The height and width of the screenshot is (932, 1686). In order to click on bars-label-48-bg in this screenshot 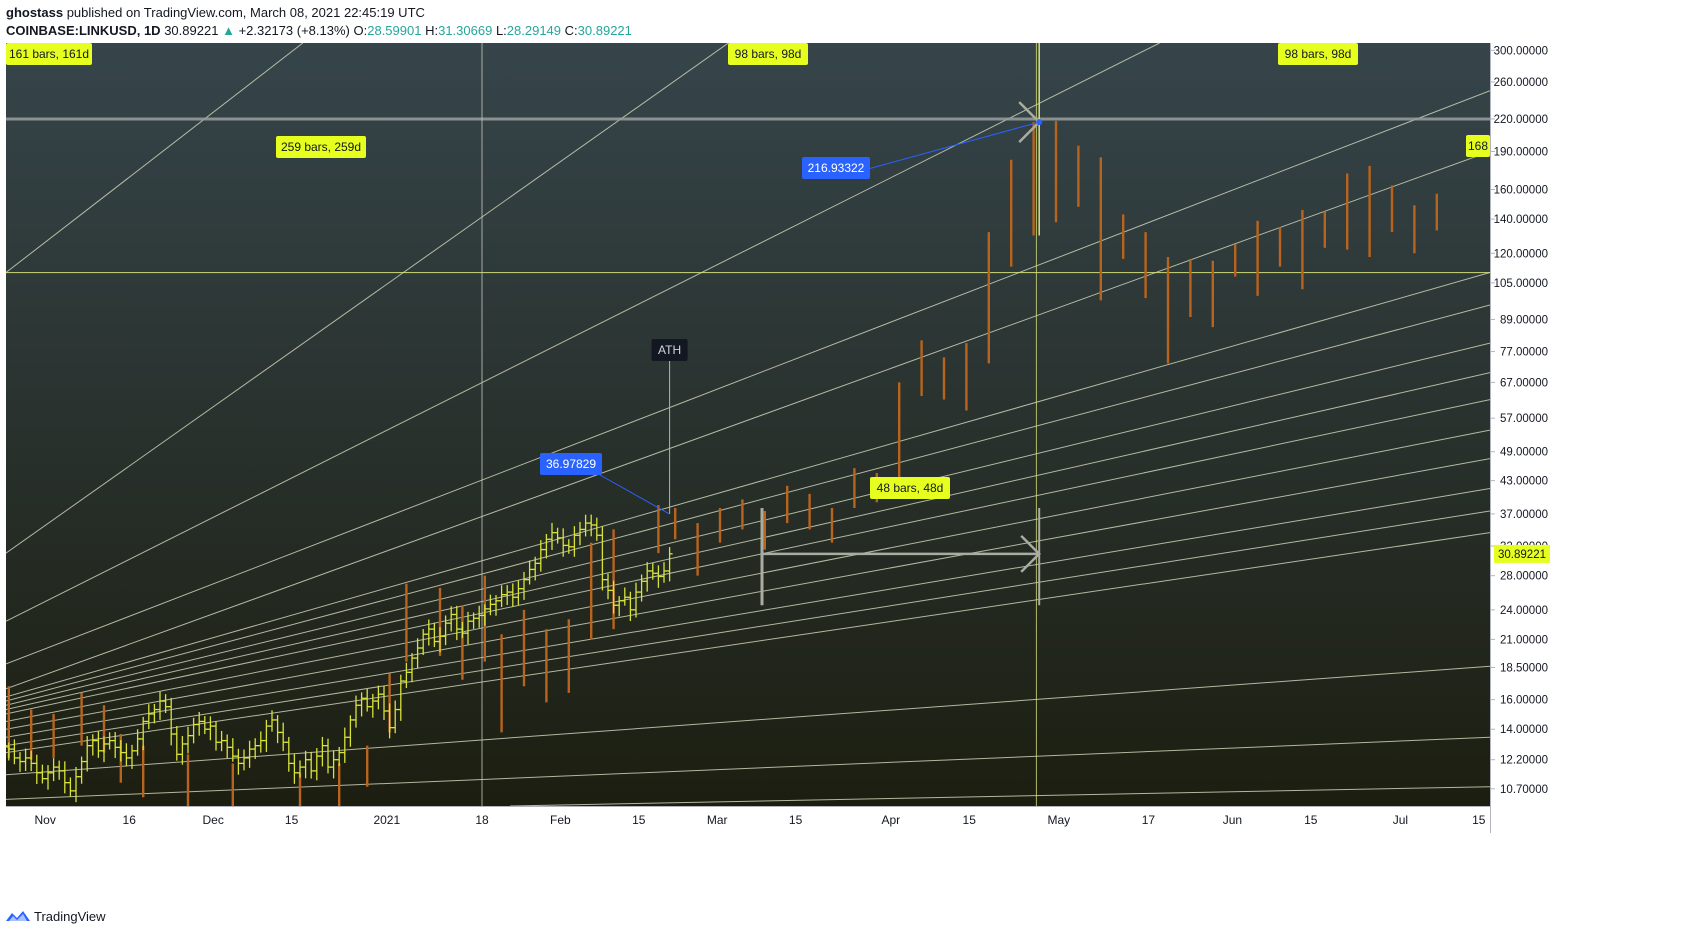, I will do `click(910, 488)`.